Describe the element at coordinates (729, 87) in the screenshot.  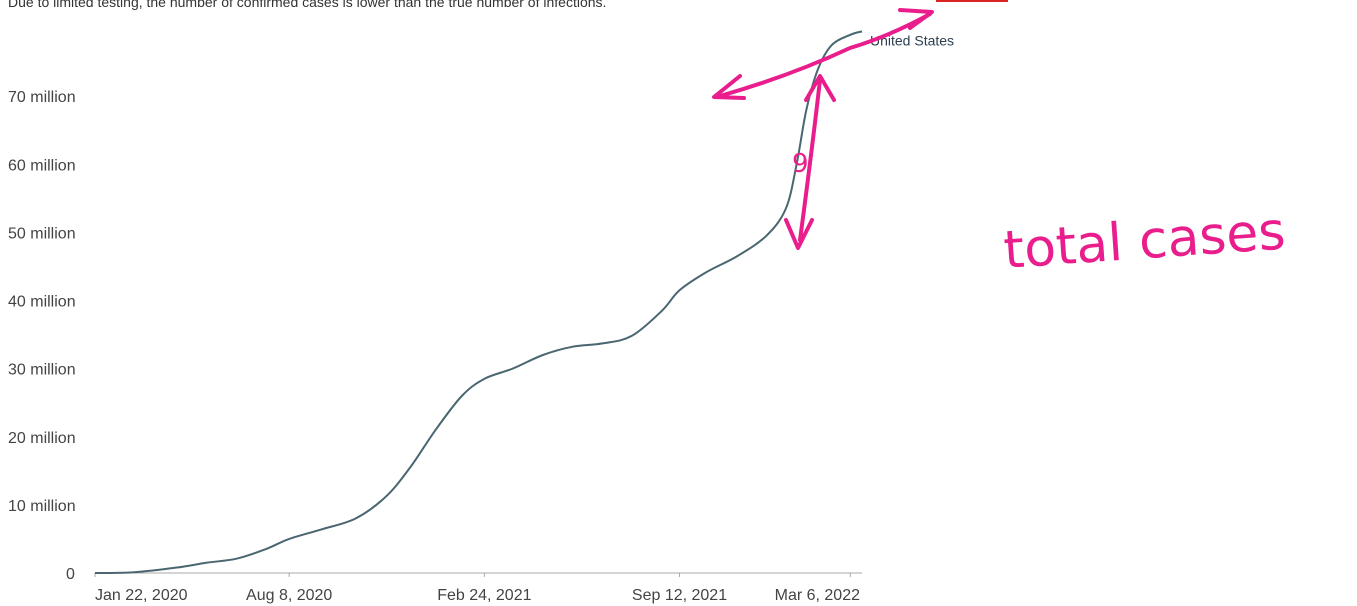
I see `annotation-left-arrowhead` at that location.